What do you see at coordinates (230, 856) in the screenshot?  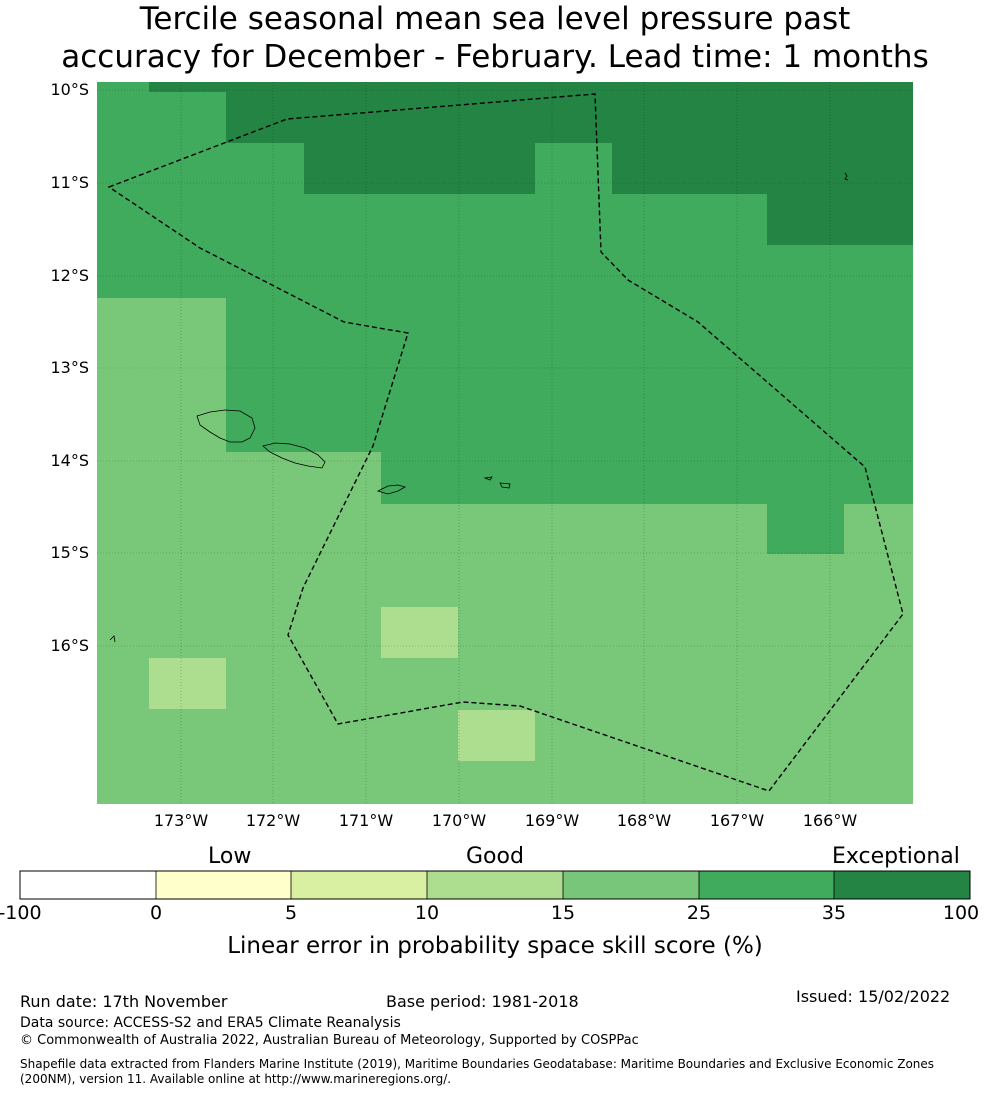 I see `colorbar-category-low: Low` at bounding box center [230, 856].